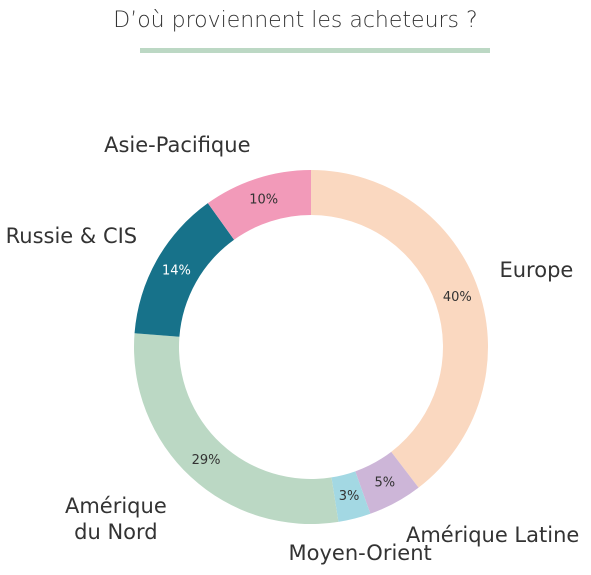 The height and width of the screenshot is (575, 591). What do you see at coordinates (457, 297) in the screenshot?
I see `value-label: 40%` at bounding box center [457, 297].